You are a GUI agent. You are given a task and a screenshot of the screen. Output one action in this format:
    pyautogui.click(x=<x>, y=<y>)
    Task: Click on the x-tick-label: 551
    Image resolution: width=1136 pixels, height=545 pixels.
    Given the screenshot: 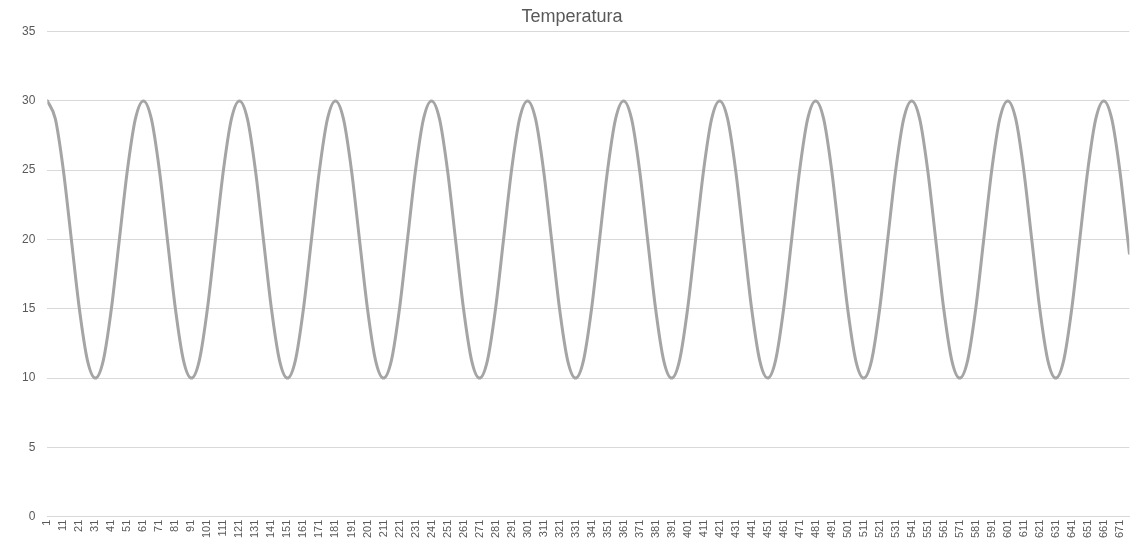 What is the action you would take?
    pyautogui.click(x=926, y=529)
    